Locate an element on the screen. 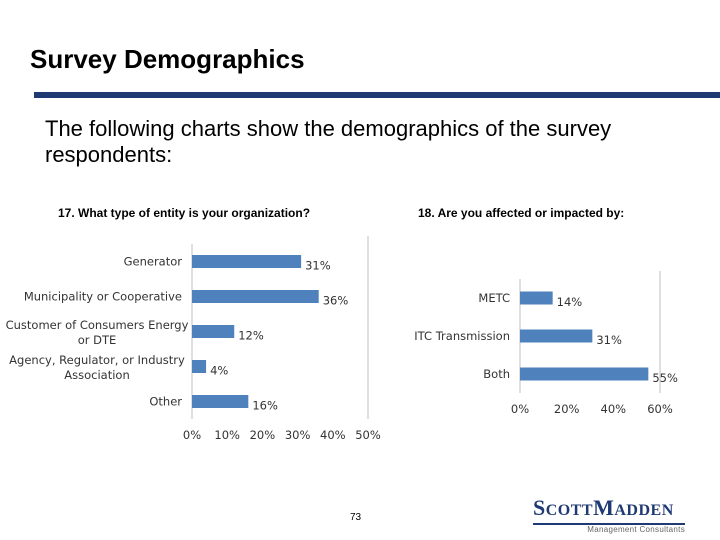 The image size is (720, 540). page-number: 73 is located at coordinates (356, 517).